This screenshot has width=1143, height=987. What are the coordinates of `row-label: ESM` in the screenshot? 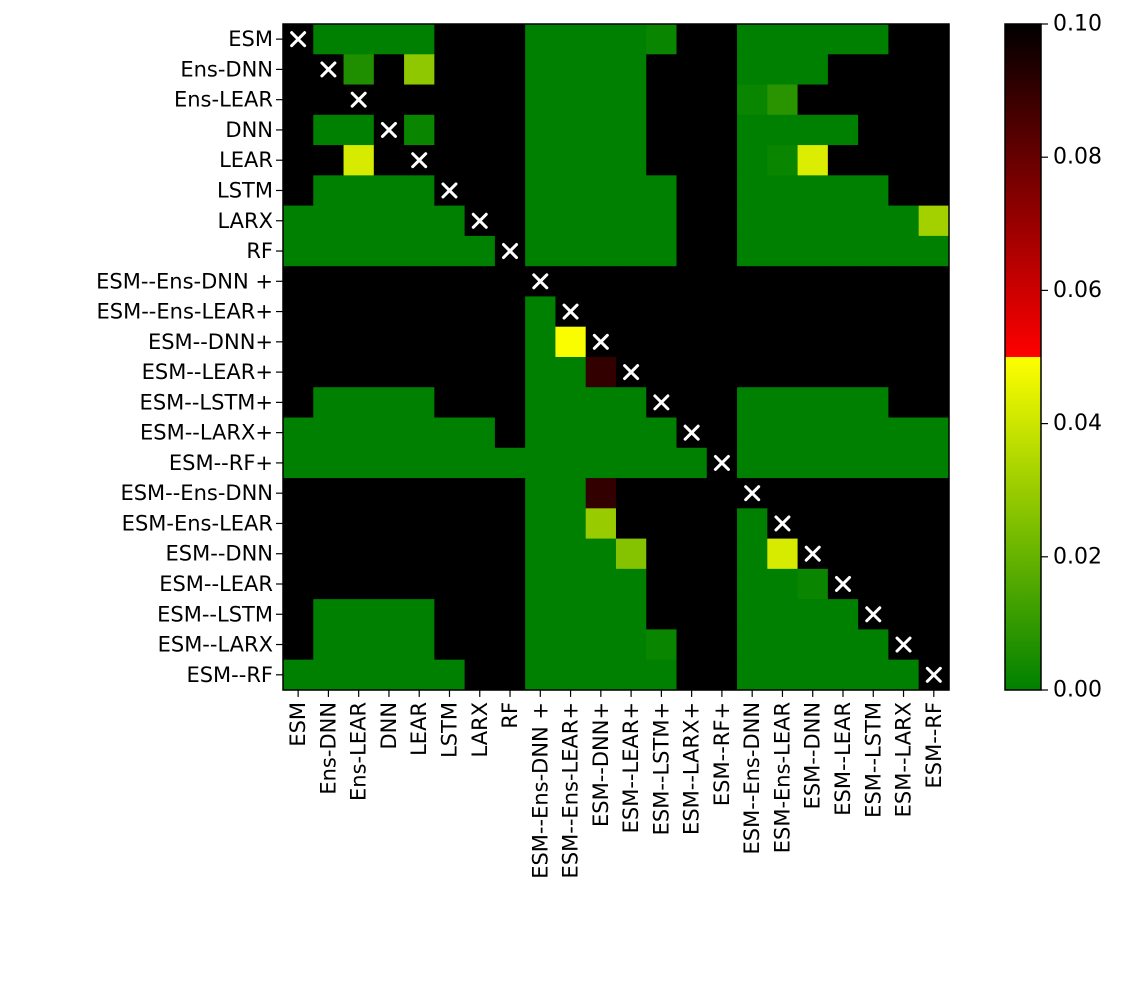 It's located at (250, 39).